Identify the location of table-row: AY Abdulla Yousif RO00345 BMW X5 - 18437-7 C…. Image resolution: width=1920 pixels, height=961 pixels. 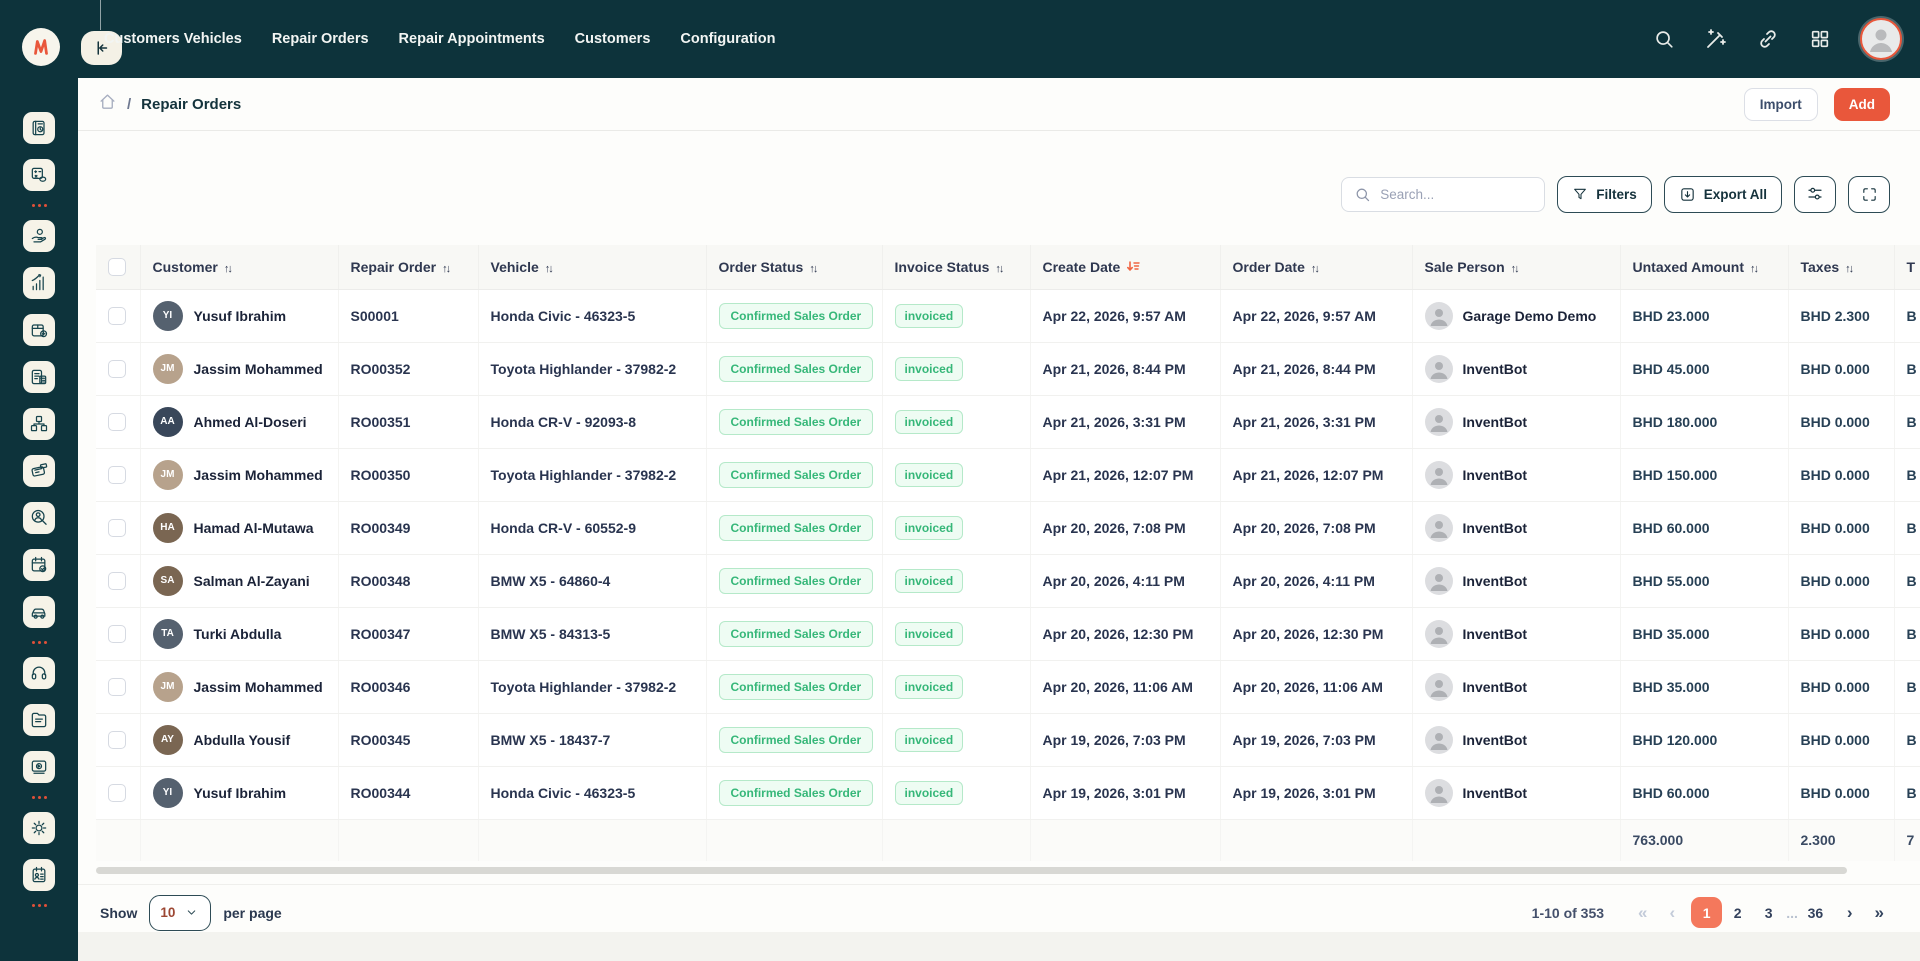
(1008, 740).